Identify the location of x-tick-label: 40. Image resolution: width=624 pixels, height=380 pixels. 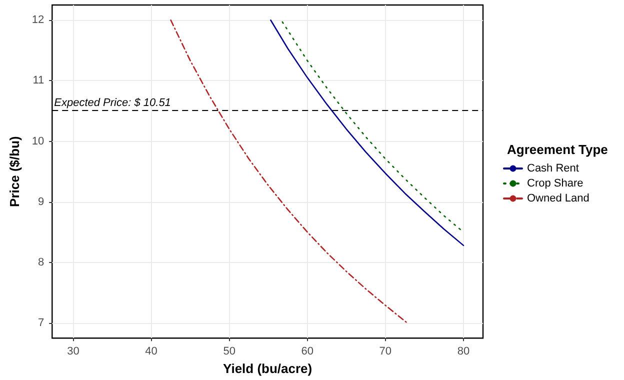
(151, 352).